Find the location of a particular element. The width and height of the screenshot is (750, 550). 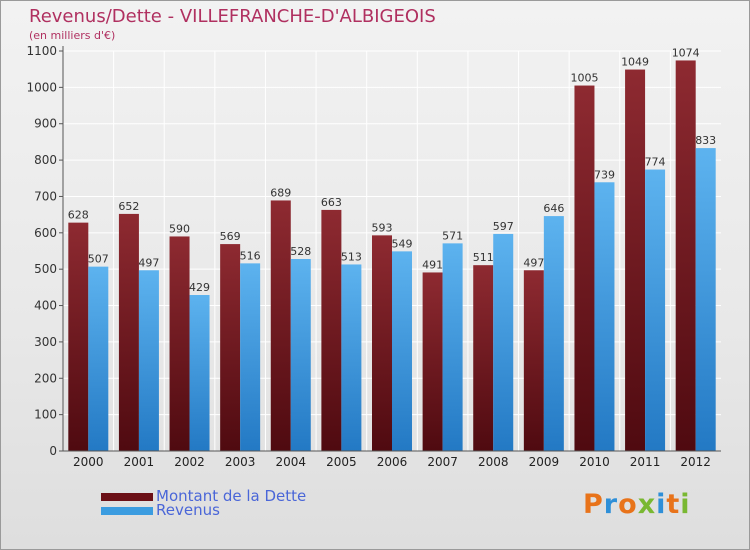

legend-label-dette: Montant de la Dette is located at coordinates (231, 496).